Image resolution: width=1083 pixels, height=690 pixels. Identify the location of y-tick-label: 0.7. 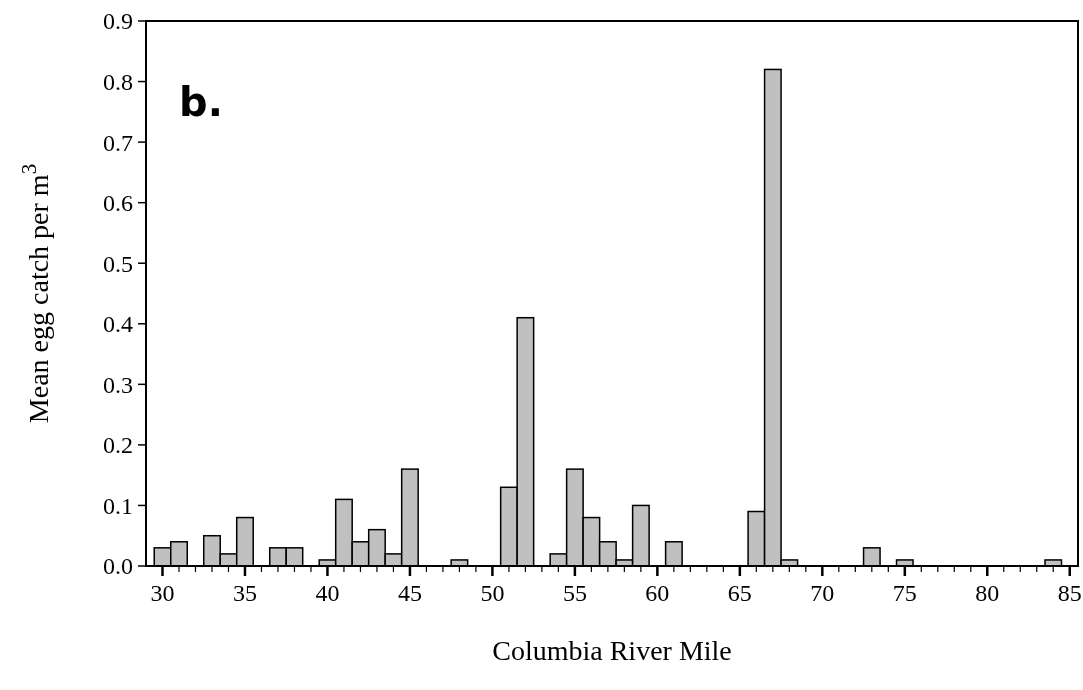
(118, 142).